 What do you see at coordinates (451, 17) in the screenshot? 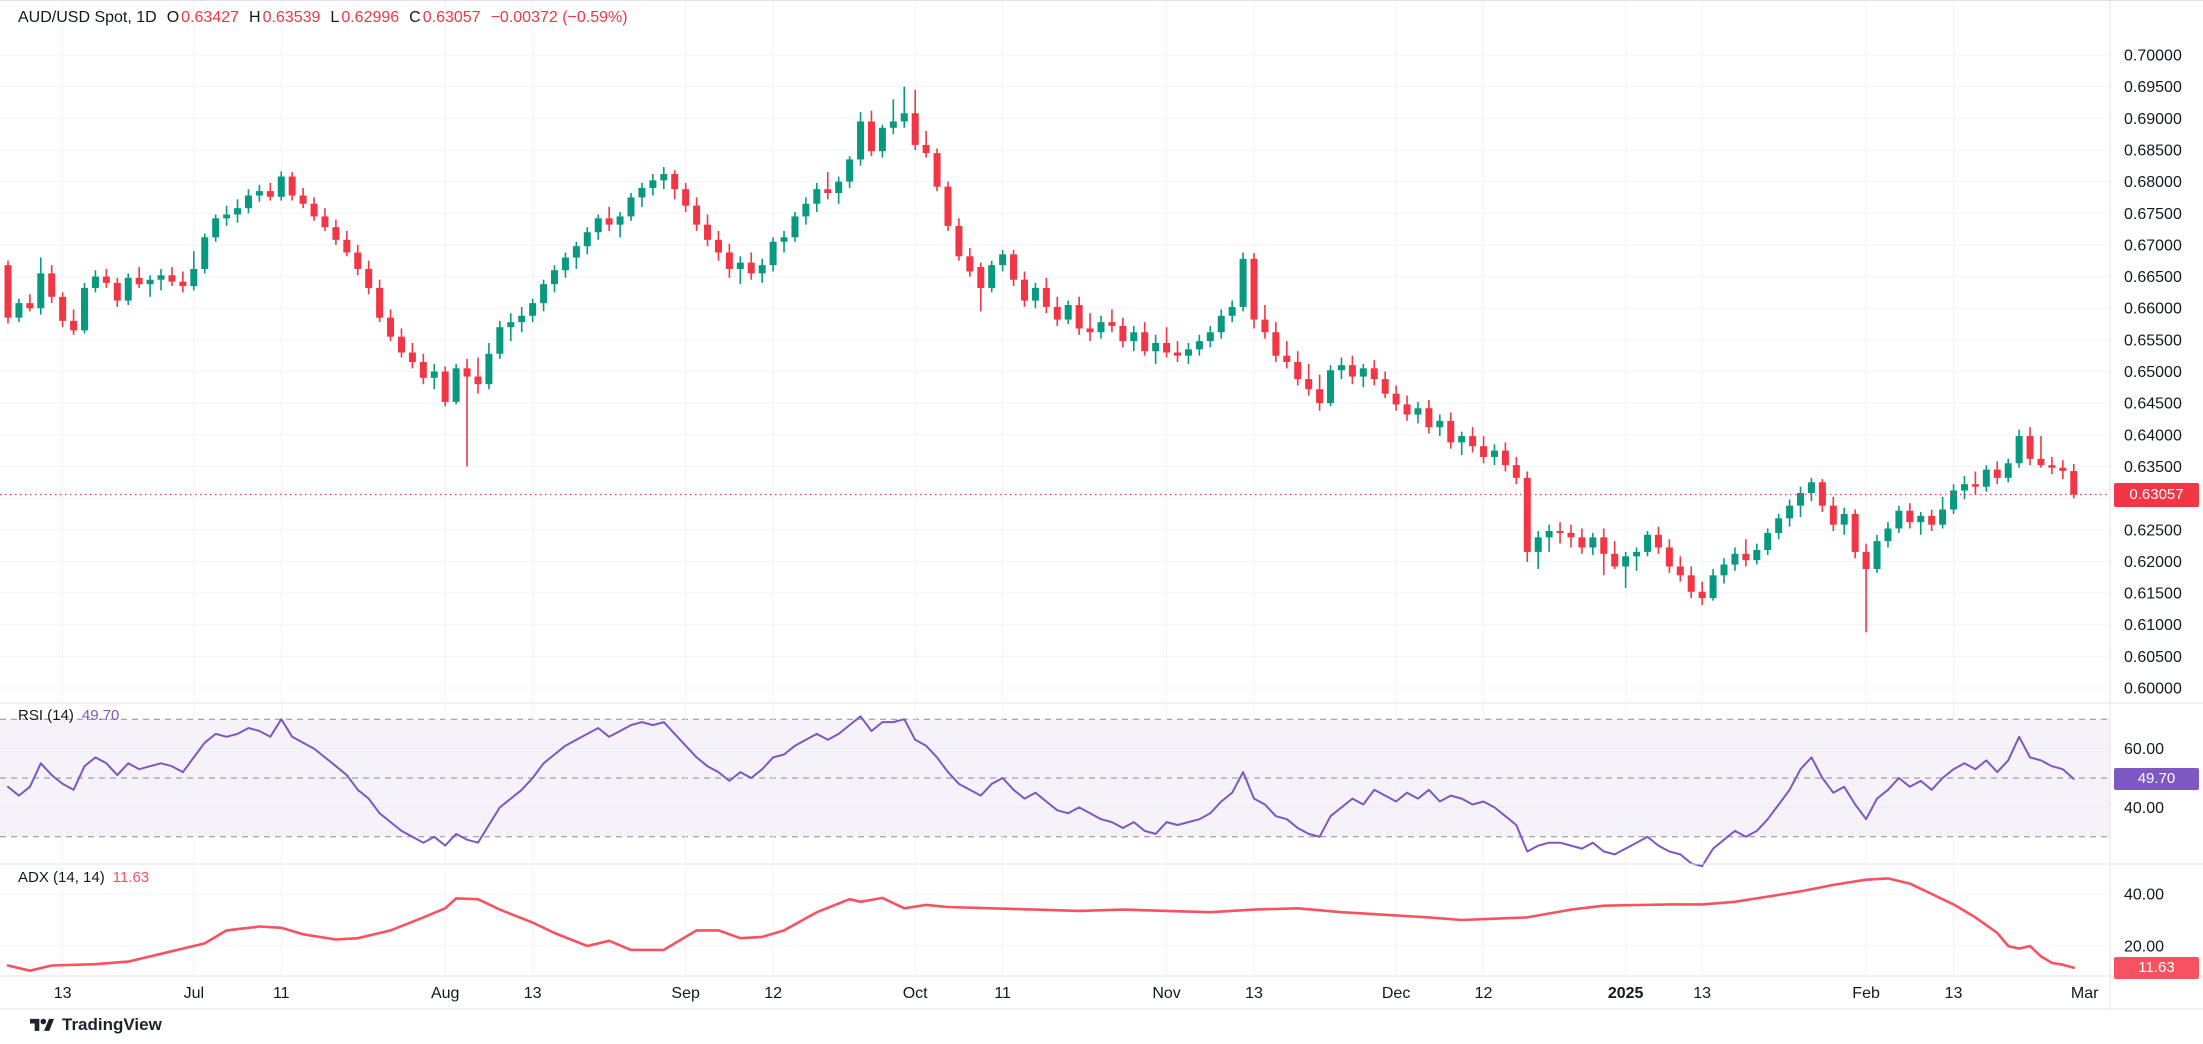
I see `close-value: 0.63057` at bounding box center [451, 17].